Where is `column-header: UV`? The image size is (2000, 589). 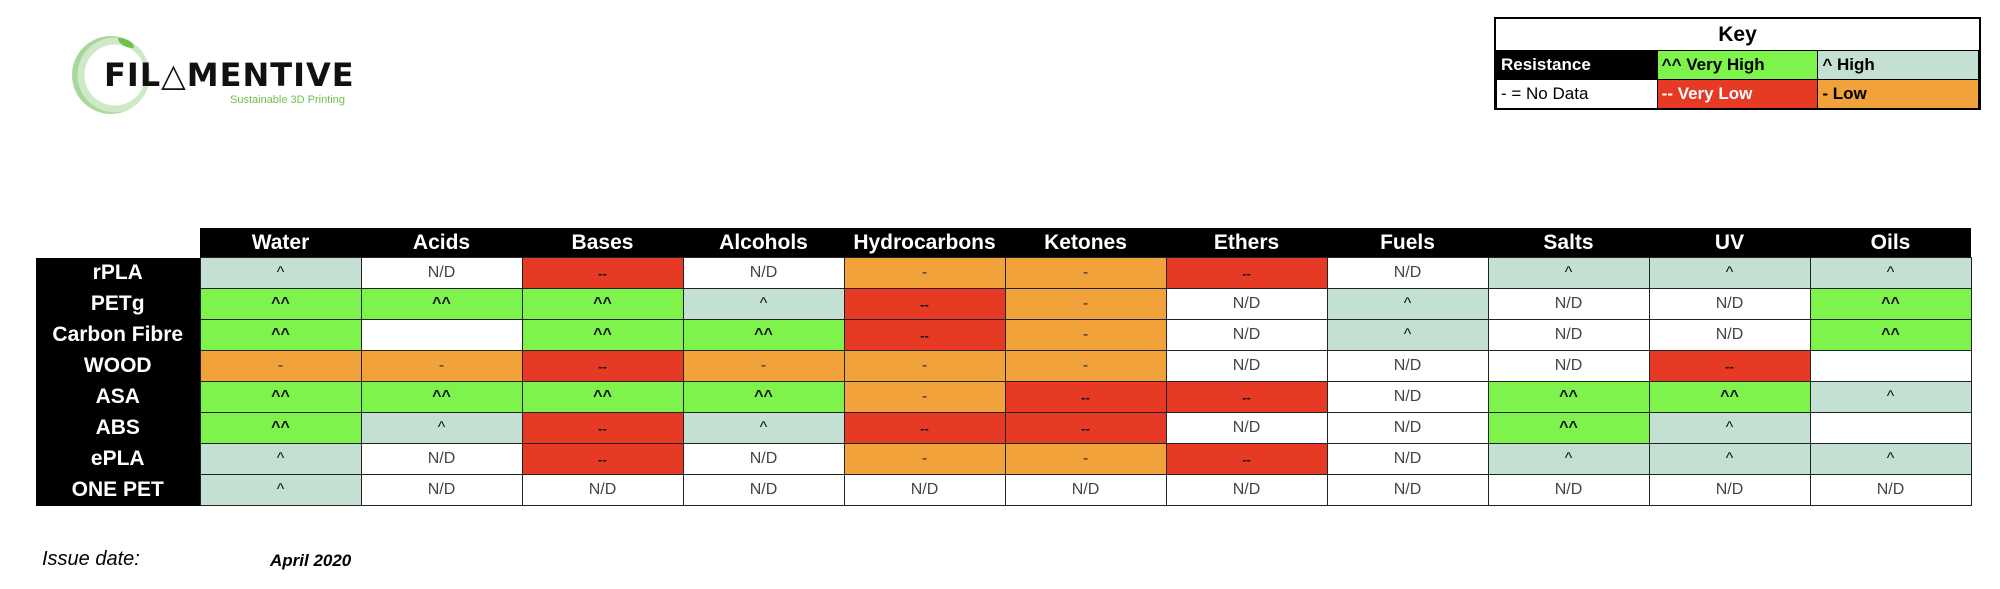 column-header: UV is located at coordinates (1729, 243).